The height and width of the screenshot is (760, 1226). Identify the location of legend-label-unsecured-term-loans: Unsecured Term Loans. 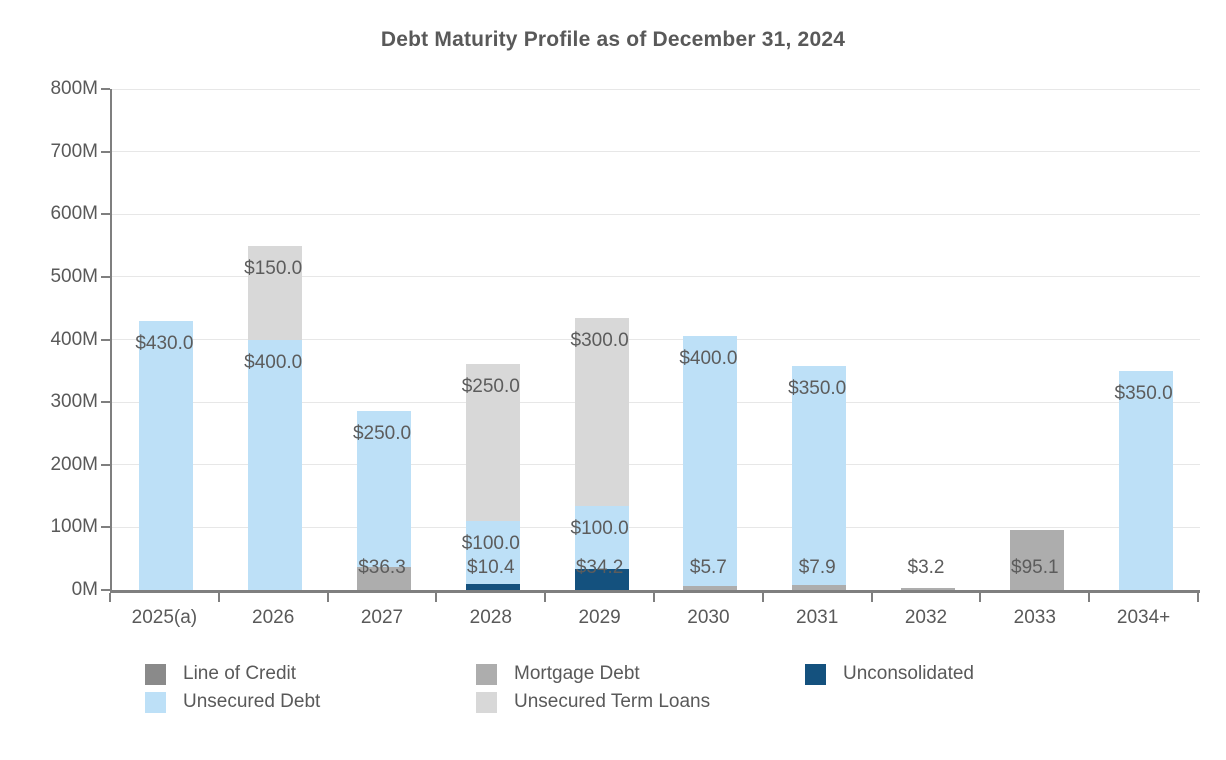
(612, 701).